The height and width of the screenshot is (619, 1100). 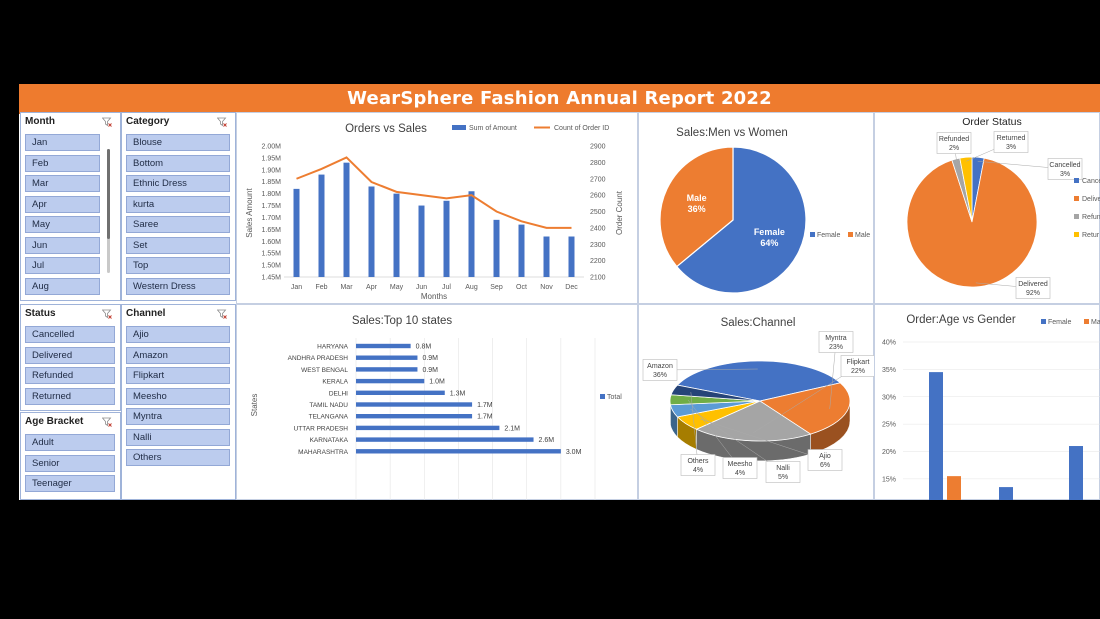 What do you see at coordinates (445, 439) in the screenshot?
I see `bar-karnataka` at bounding box center [445, 439].